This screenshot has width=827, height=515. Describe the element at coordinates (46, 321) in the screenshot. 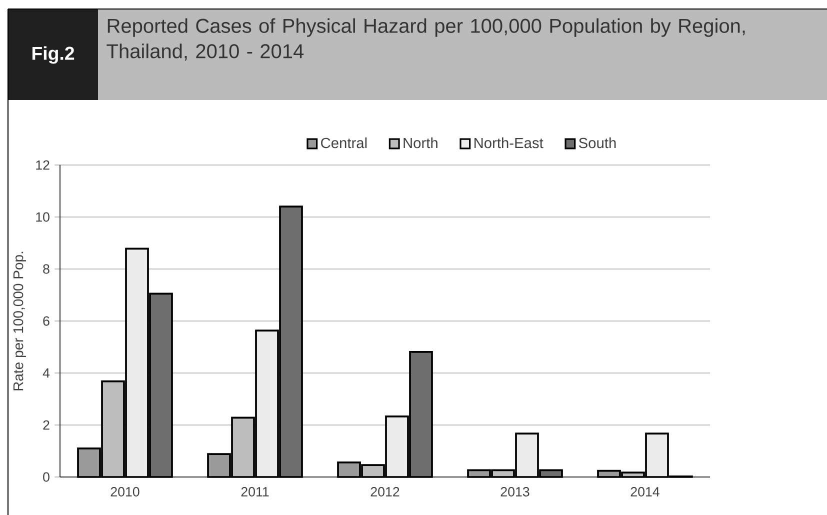

I see `y-tick-label: 6` at that location.